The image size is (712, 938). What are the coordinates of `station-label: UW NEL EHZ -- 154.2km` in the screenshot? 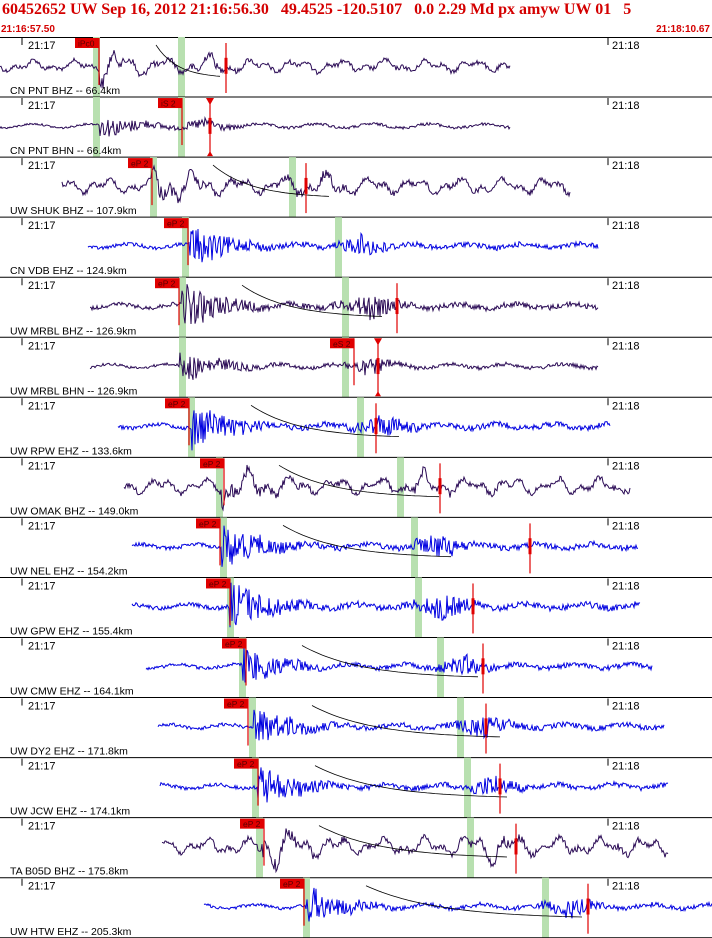 It's located at (69, 571).